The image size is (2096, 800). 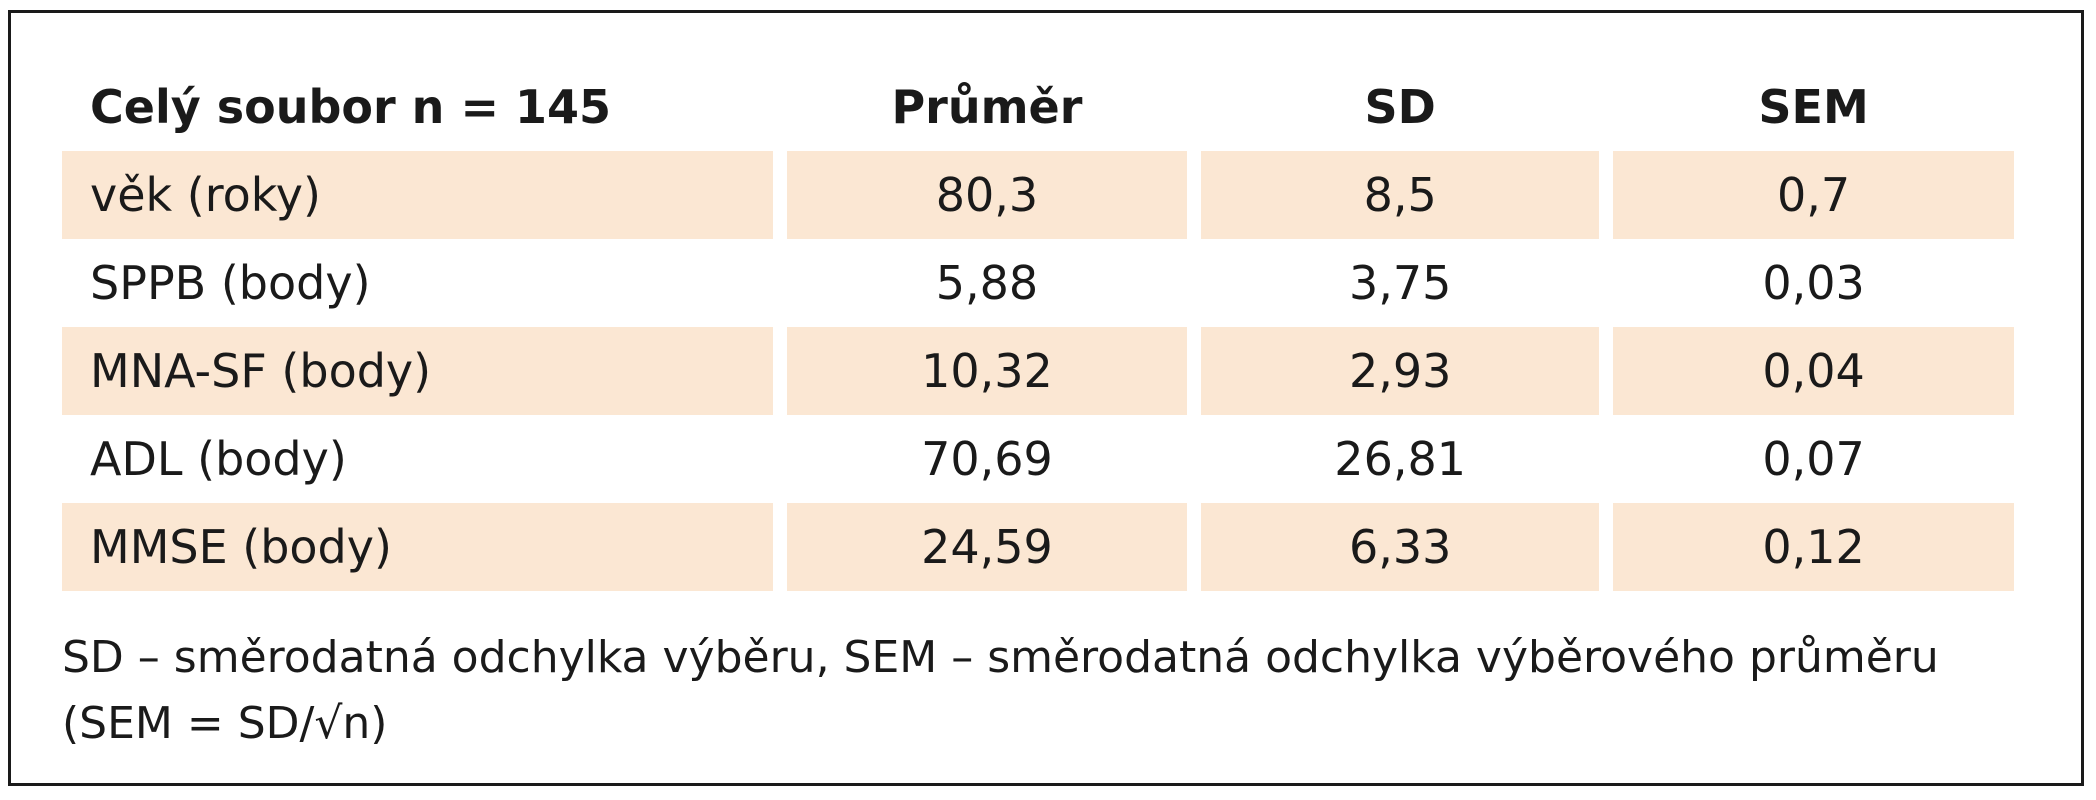 I want to click on cell-sem: 0,07, so click(x=1813, y=459).